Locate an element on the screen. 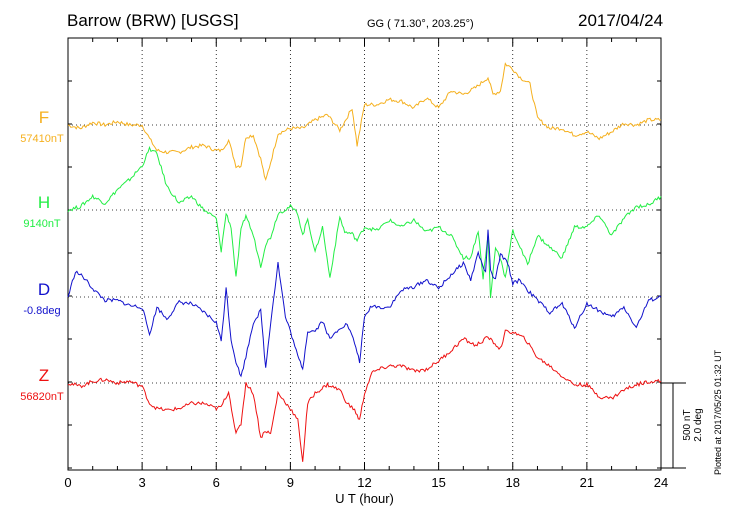  x-tick-label: 24 is located at coordinates (661, 482).